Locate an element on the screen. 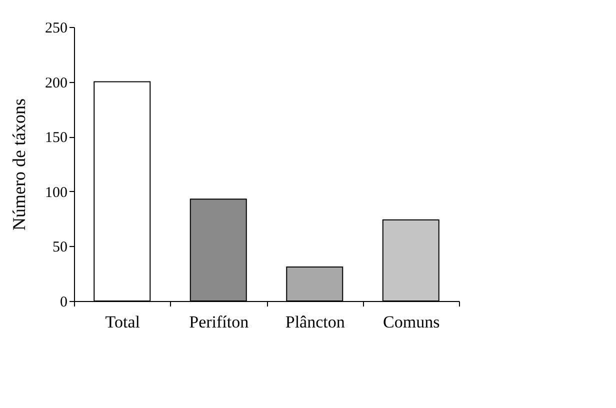  x-tick-label: Comuns is located at coordinates (411, 322).